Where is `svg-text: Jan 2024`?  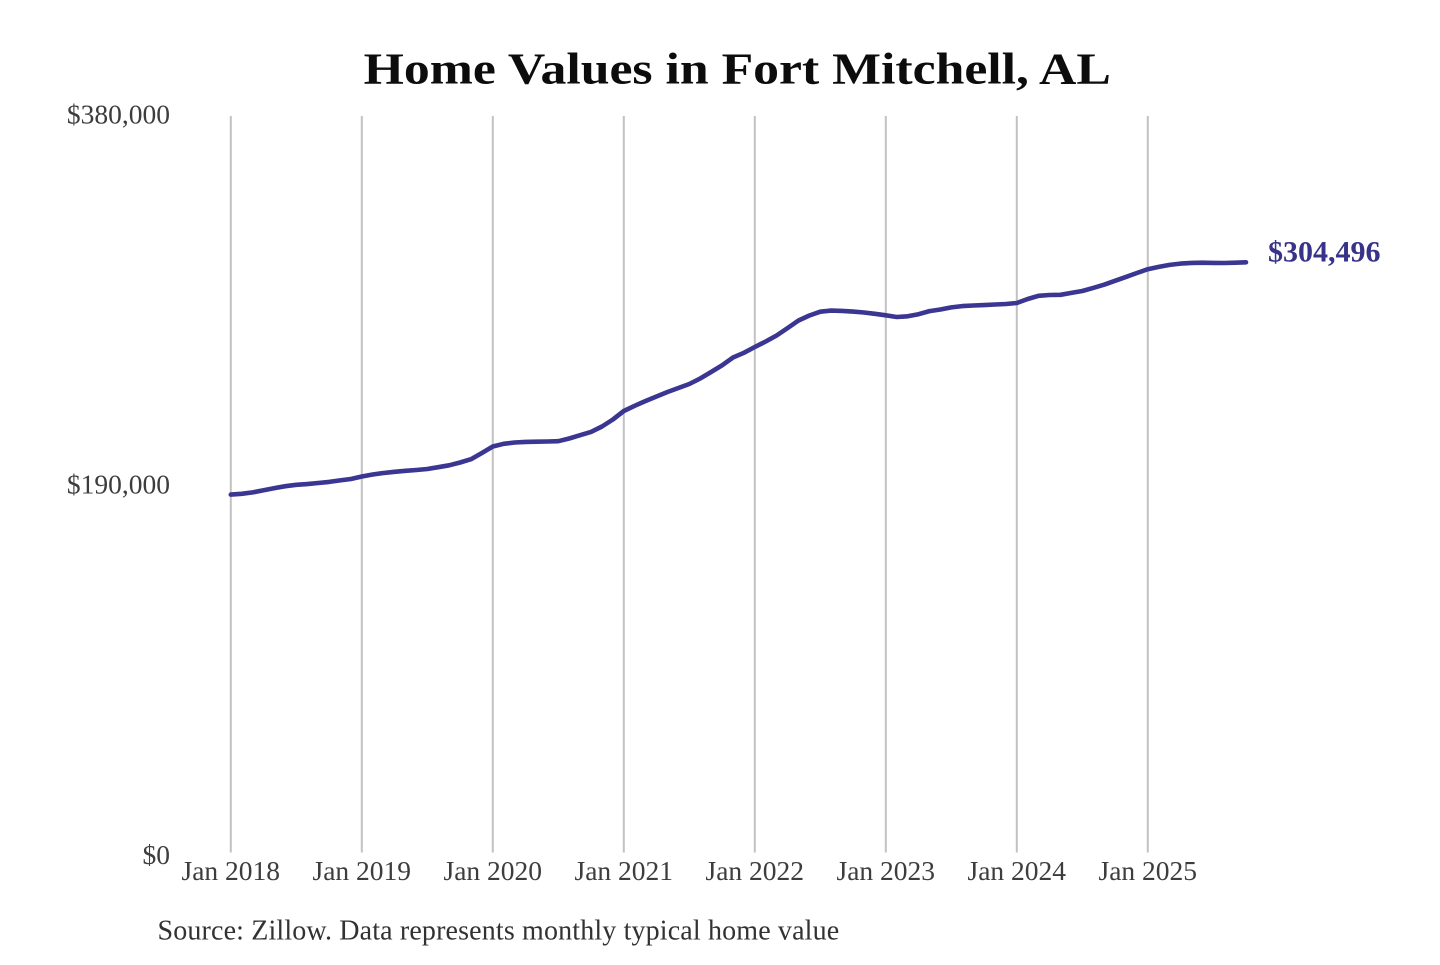 svg-text: Jan 2024 is located at coordinates (1017, 870).